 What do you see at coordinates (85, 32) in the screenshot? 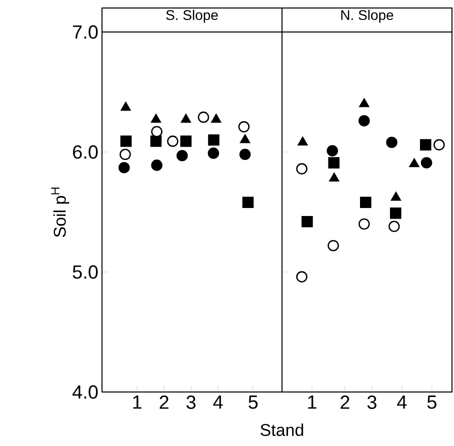
I see `y-tick-label: 7.0` at bounding box center [85, 32].